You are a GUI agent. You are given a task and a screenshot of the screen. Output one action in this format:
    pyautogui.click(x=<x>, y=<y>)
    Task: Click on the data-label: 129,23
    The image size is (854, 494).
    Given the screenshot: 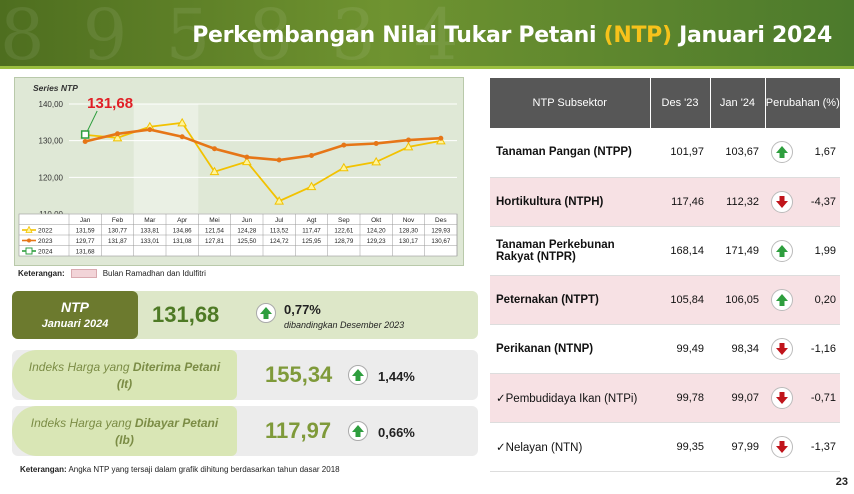 What is the action you would take?
    pyautogui.click(x=376, y=241)
    